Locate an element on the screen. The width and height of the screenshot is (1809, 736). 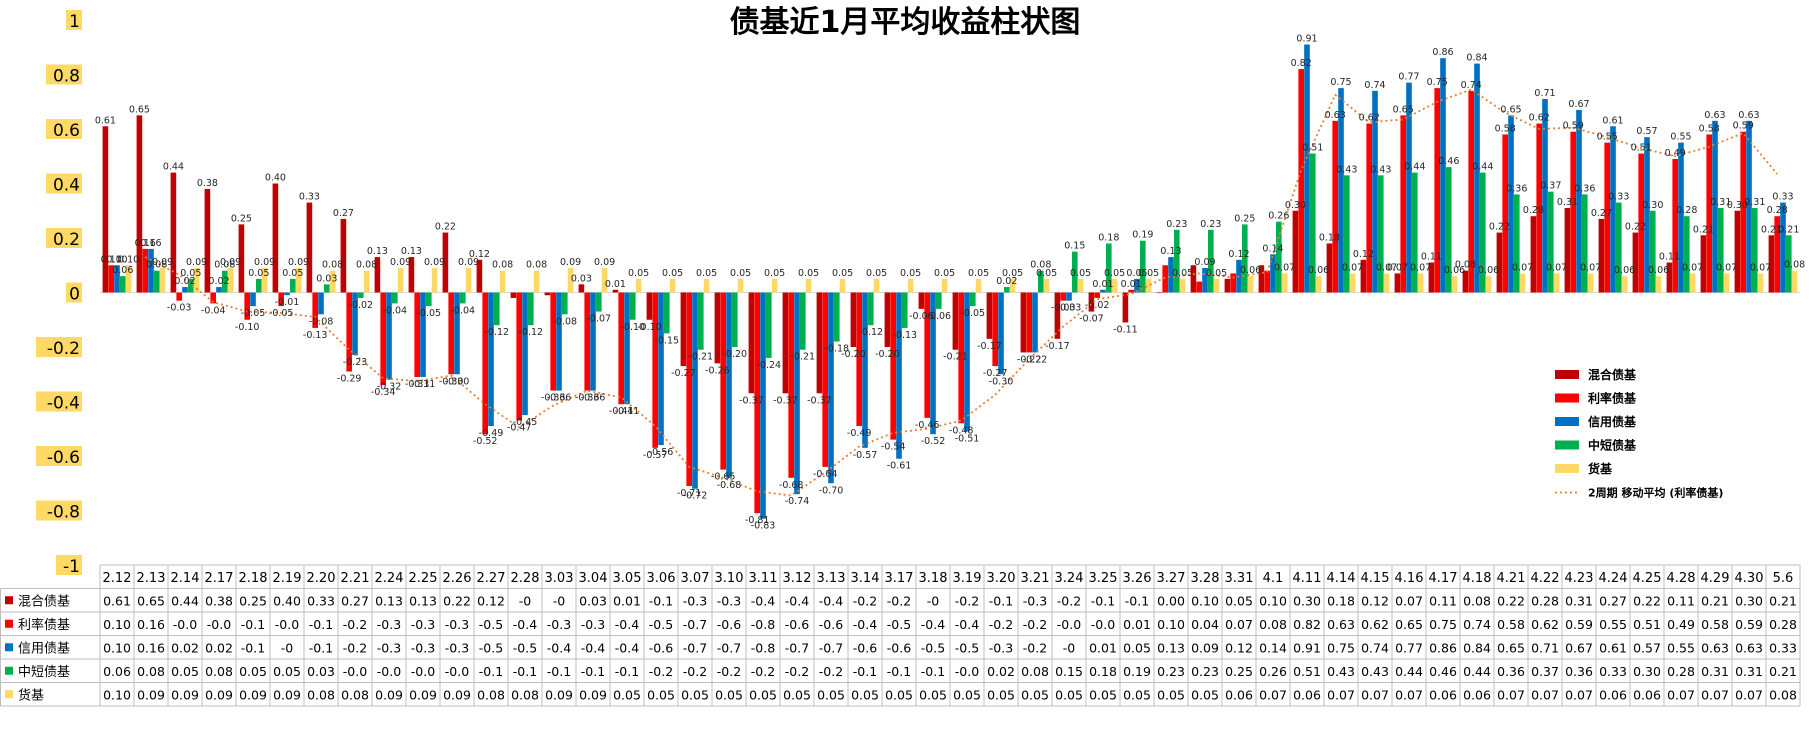
table-cell: -0.2 is located at coordinates (1001, 624).